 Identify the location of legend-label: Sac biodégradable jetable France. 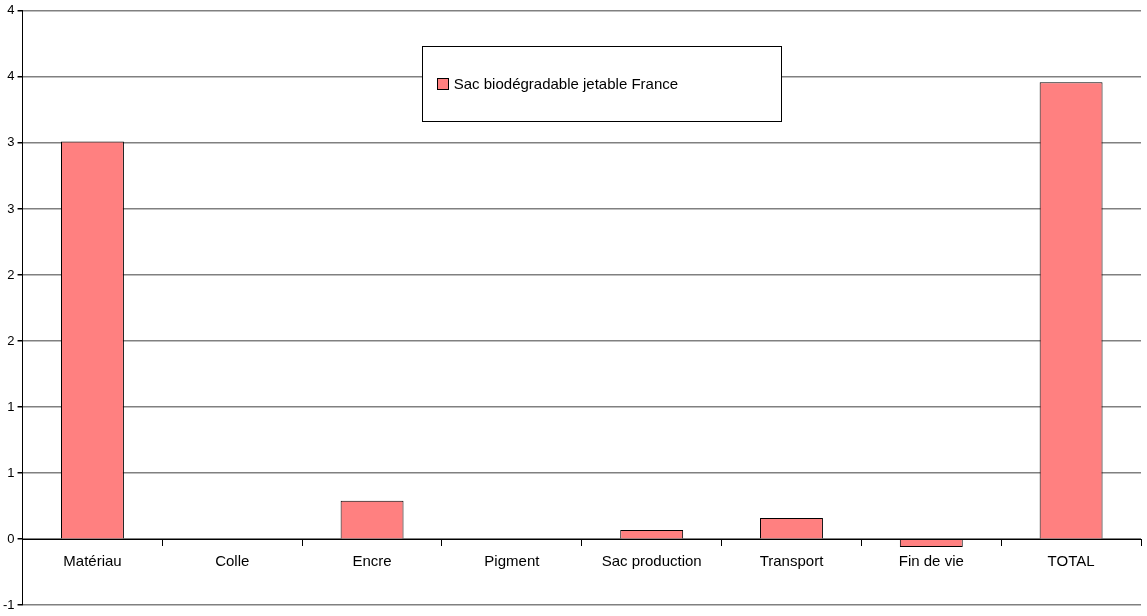
(566, 84).